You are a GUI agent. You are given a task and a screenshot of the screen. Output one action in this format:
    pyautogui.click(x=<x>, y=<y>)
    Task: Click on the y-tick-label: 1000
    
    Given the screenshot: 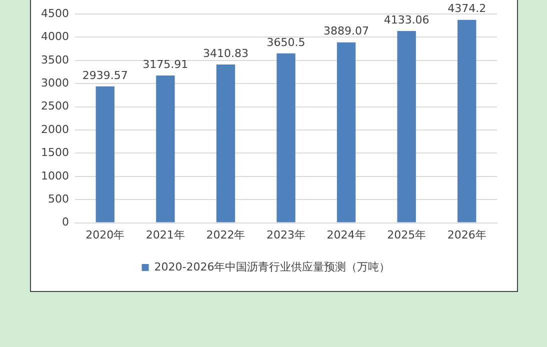 What is the action you would take?
    pyautogui.click(x=54, y=175)
    